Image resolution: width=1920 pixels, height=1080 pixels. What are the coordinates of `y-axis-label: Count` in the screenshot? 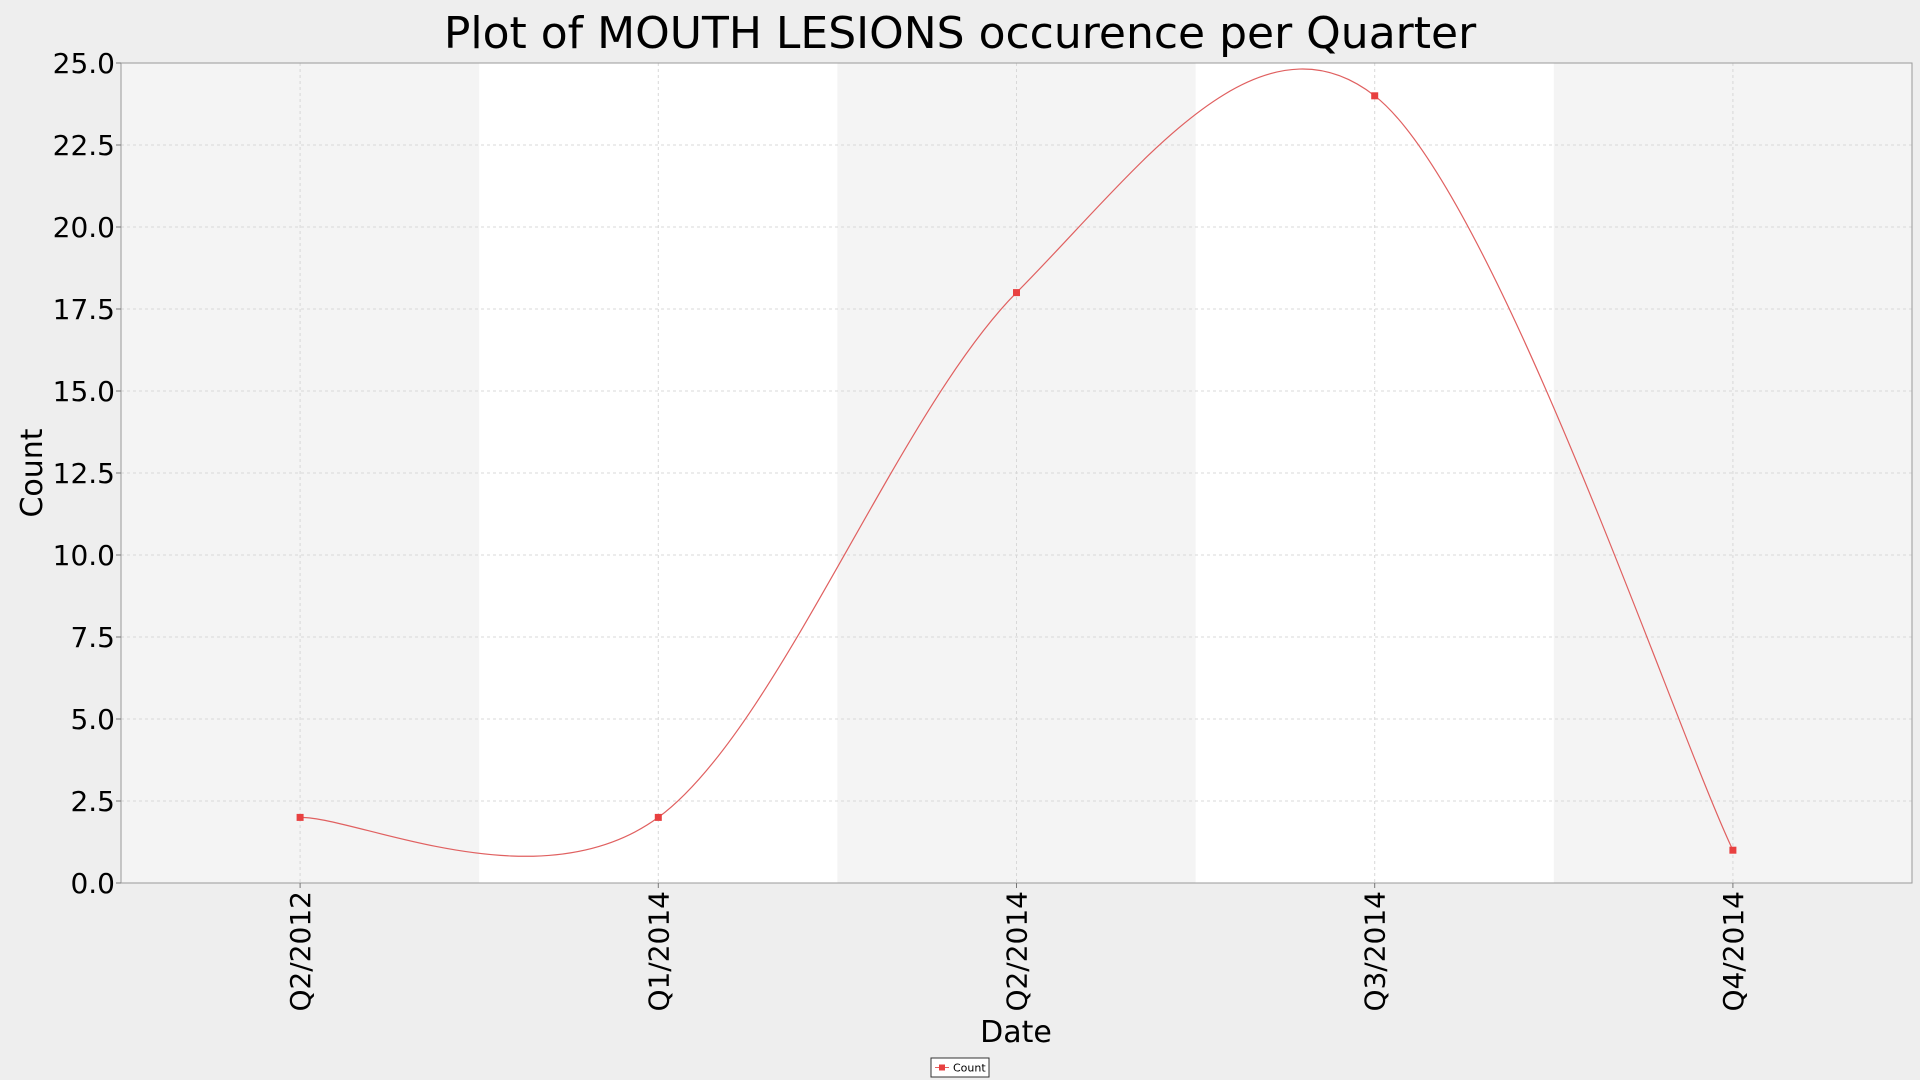 It's located at (32, 472).